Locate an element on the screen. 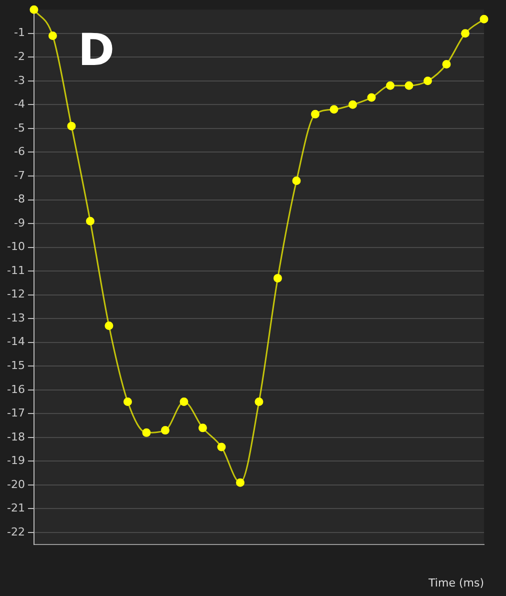 The image size is (506, 596). y-tick-label: -10 is located at coordinates (16, 247).